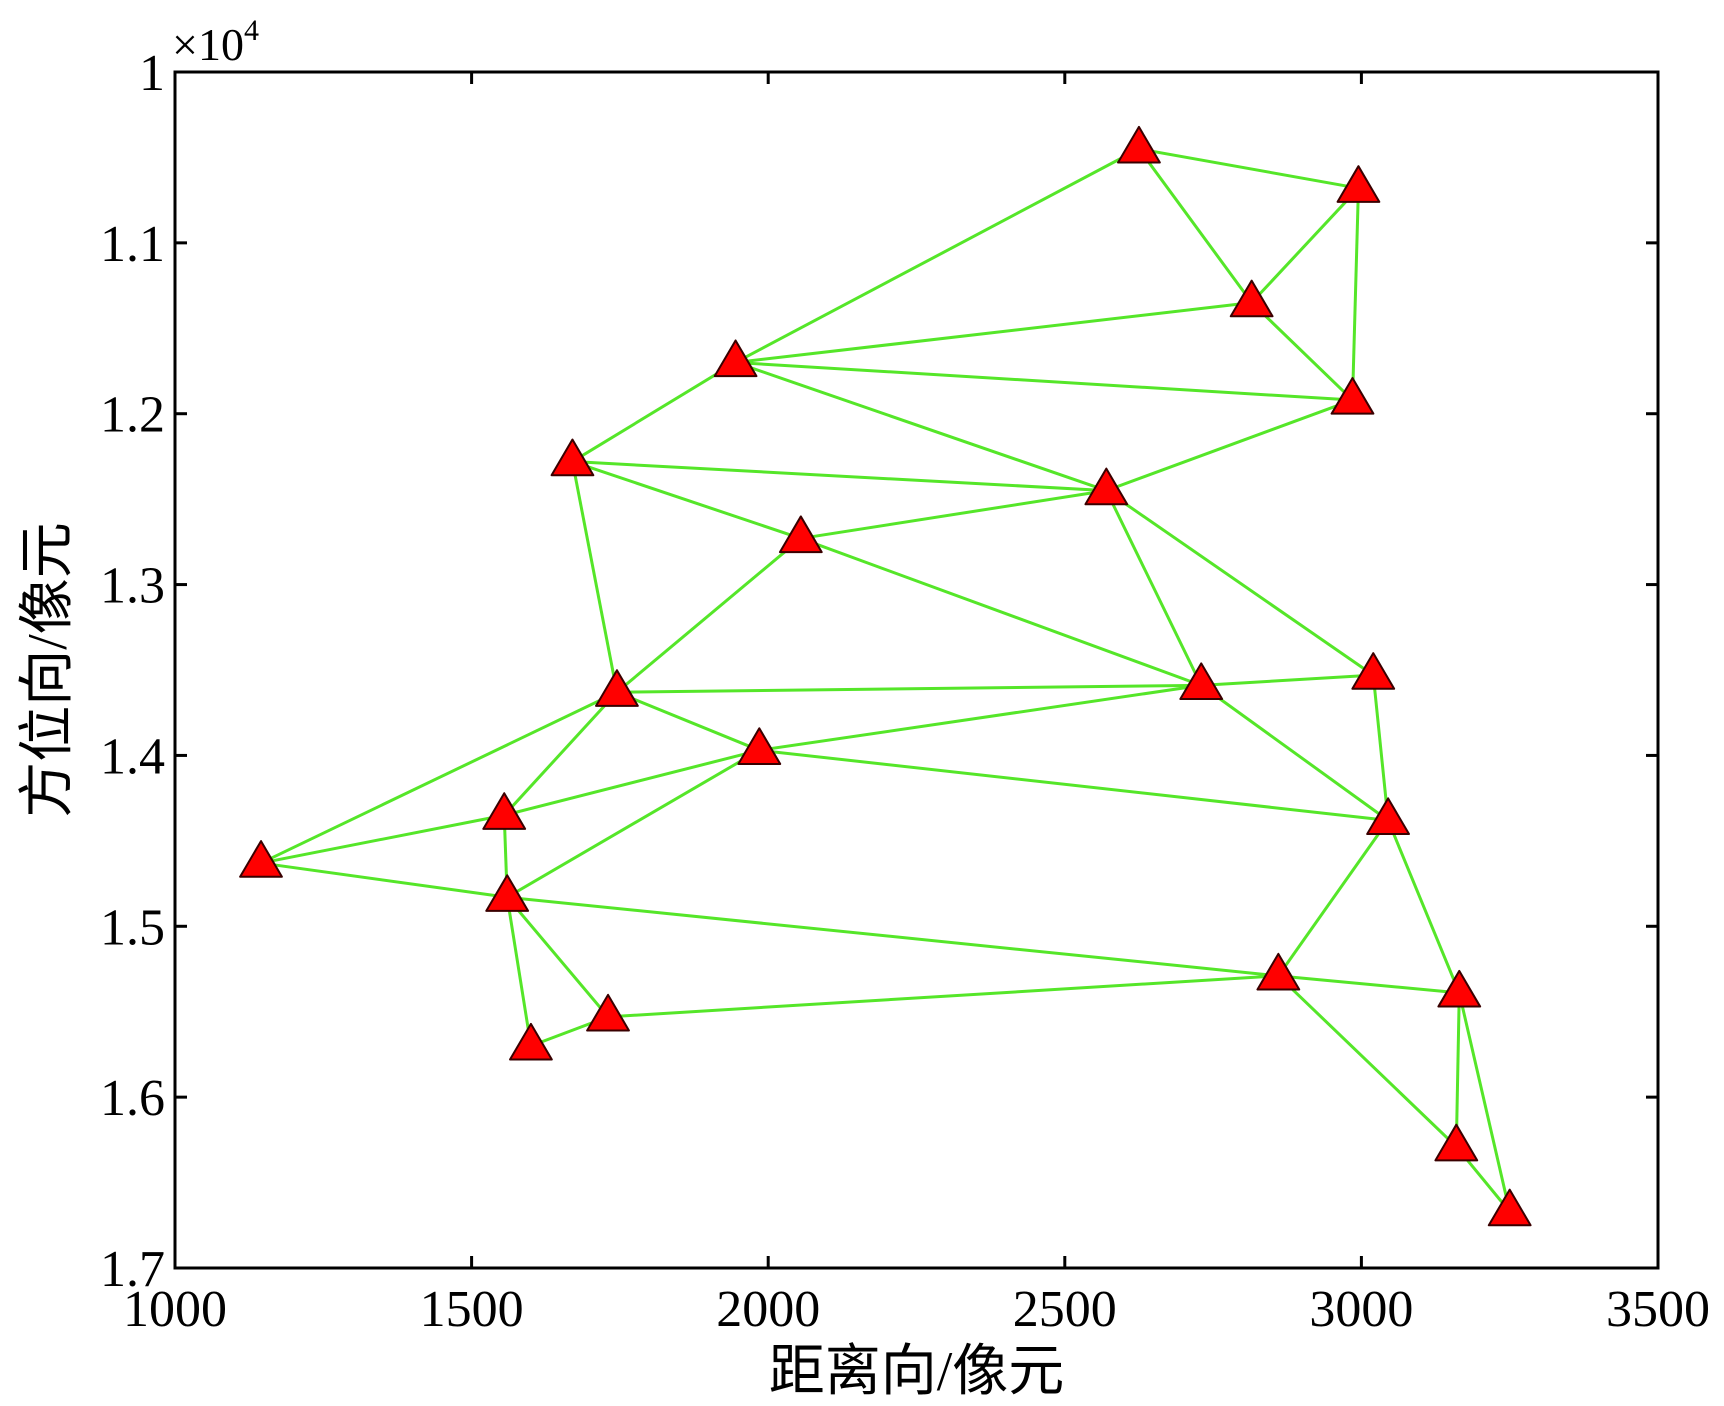 This screenshot has height=1406, width=1724. I want to click on y-tick-label-2: 1.2, so click(132, 415).